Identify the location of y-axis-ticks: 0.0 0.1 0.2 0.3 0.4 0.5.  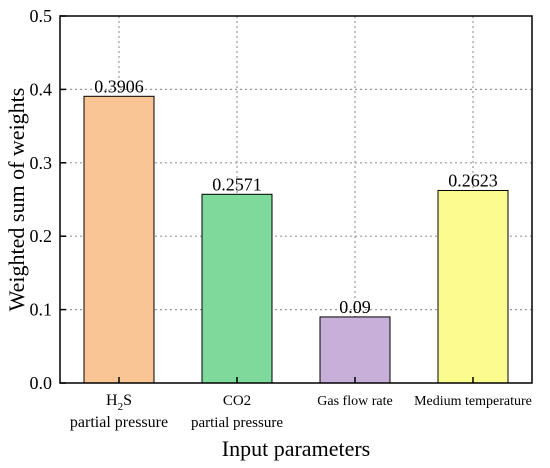
(48, 199).